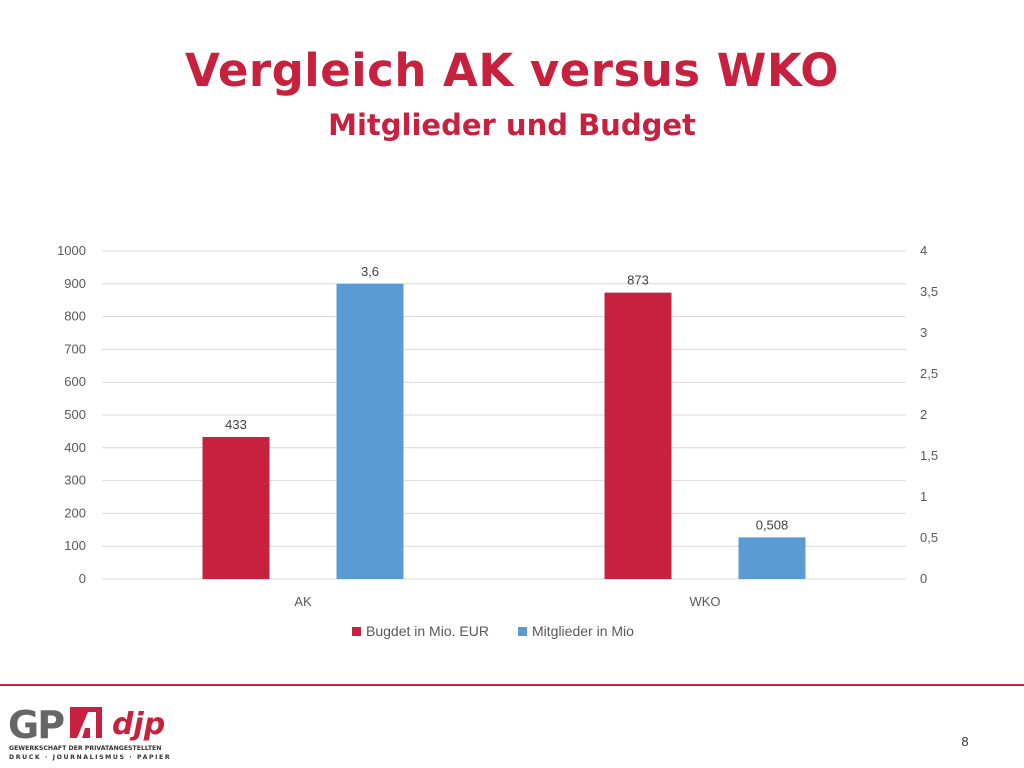 The width and height of the screenshot is (1024, 768). I want to click on y-left-tick-label: 0, so click(82, 578).